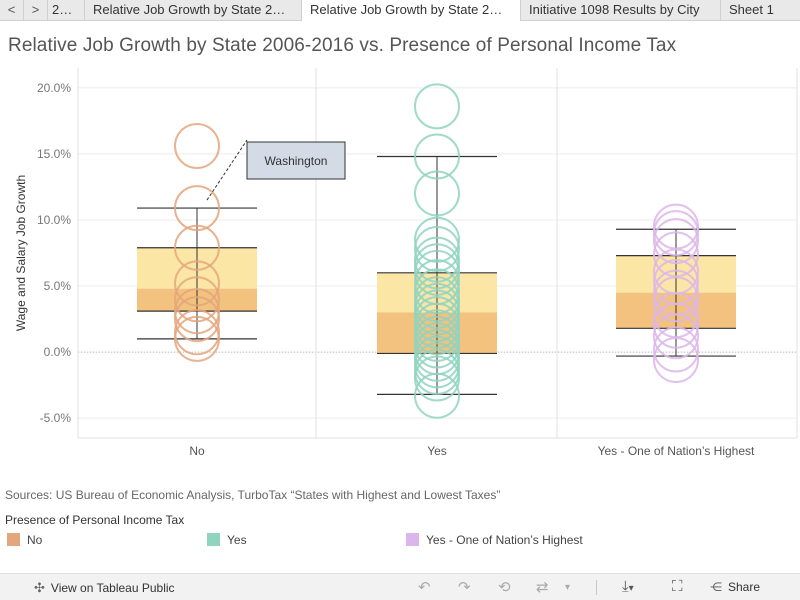 The height and width of the screenshot is (600, 800). I want to click on refresh-icon: ⇄, so click(542, 587).